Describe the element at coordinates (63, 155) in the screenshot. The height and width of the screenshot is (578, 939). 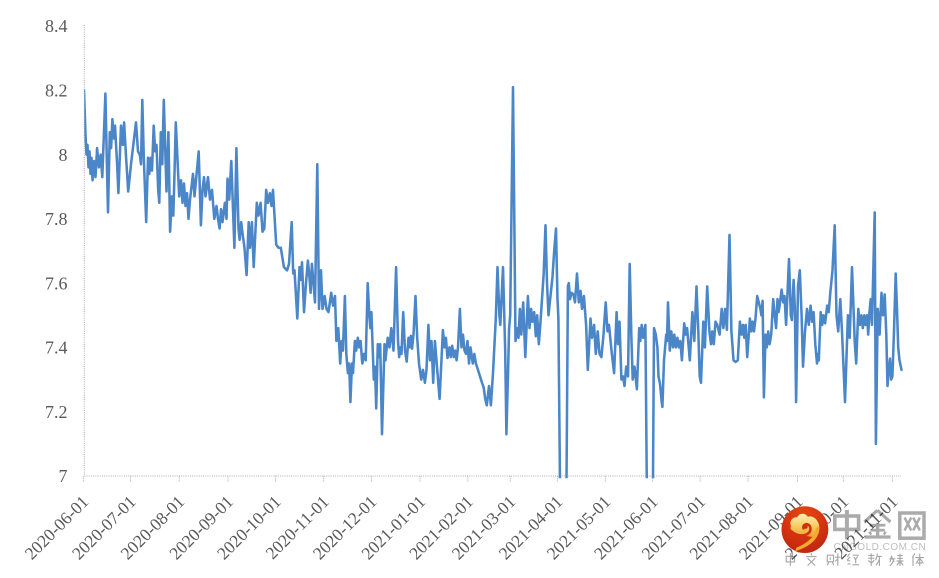
I see `svg-text: 8` at that location.